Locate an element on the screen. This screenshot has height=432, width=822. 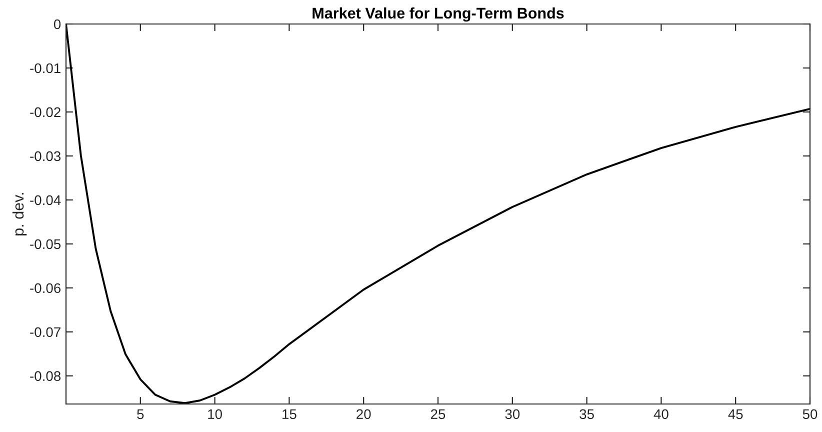
y-tick-label: -0.07 is located at coordinates (45, 332).